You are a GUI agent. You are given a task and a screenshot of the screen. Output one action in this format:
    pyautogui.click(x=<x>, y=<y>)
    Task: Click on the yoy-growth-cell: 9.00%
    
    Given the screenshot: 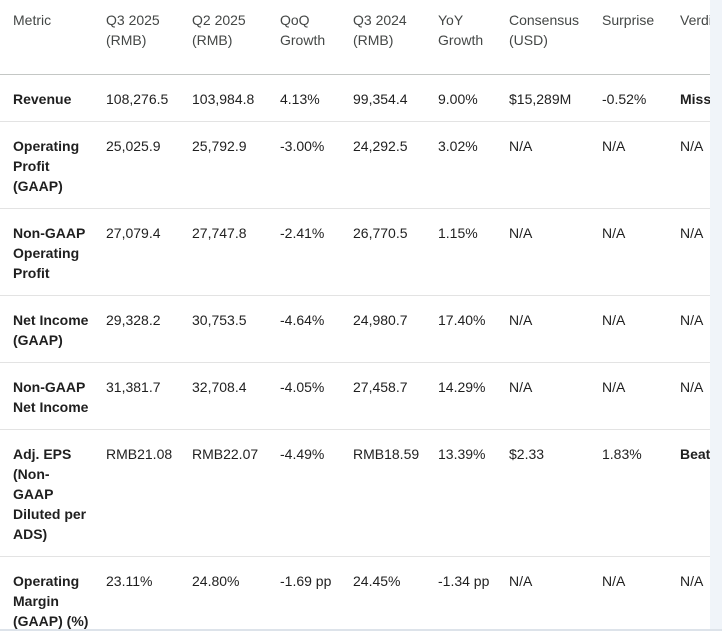 What is the action you would take?
    pyautogui.click(x=458, y=99)
    